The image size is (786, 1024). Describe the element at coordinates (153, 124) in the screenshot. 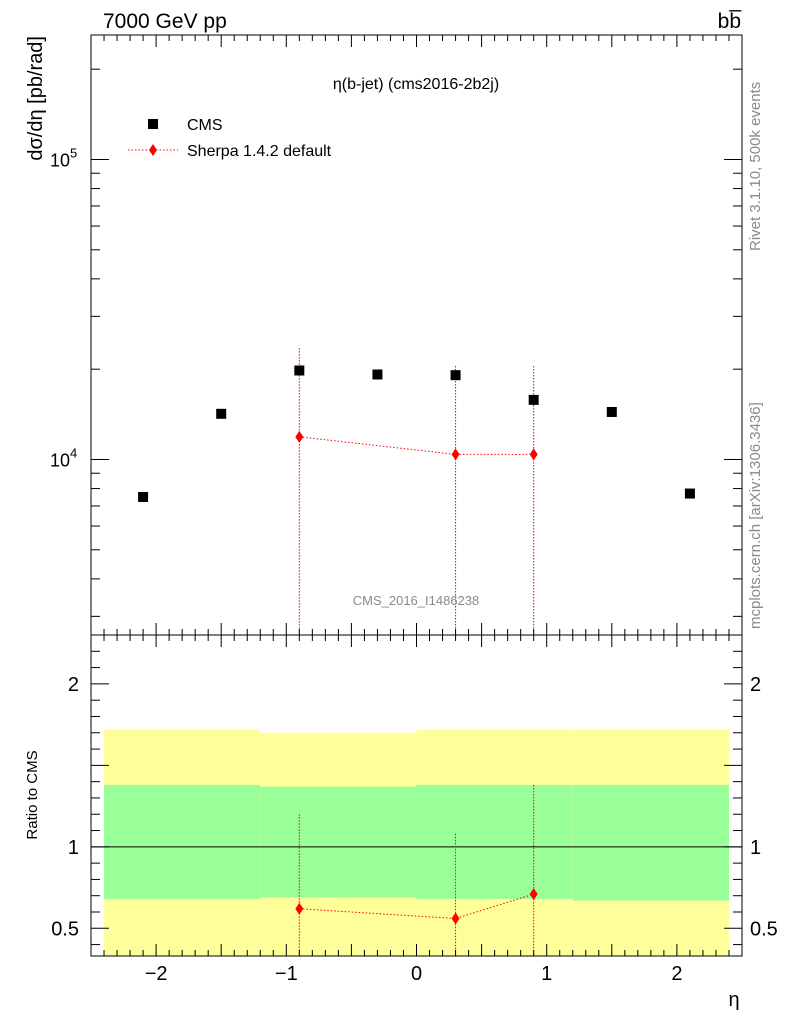

I see `legend-marker-cms` at that location.